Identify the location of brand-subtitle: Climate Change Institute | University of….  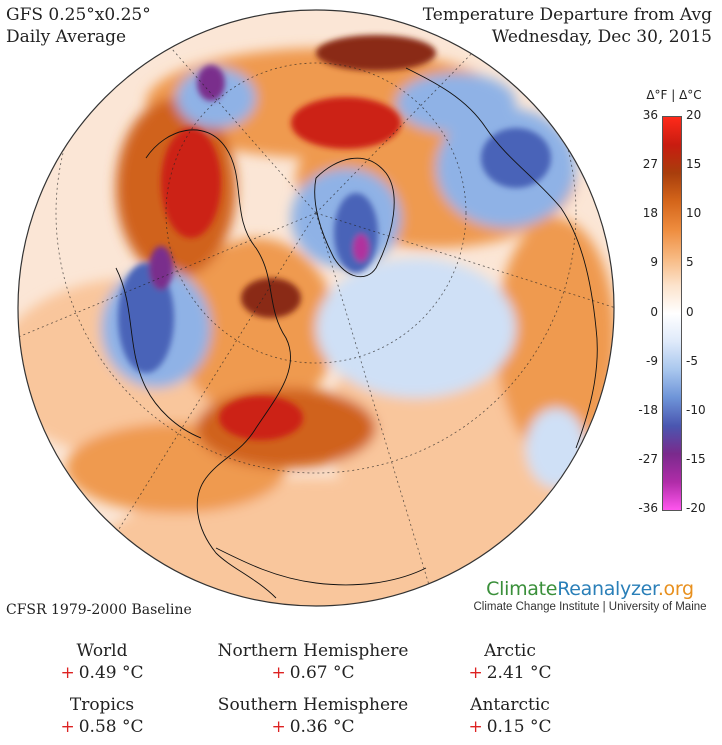
(590, 607).